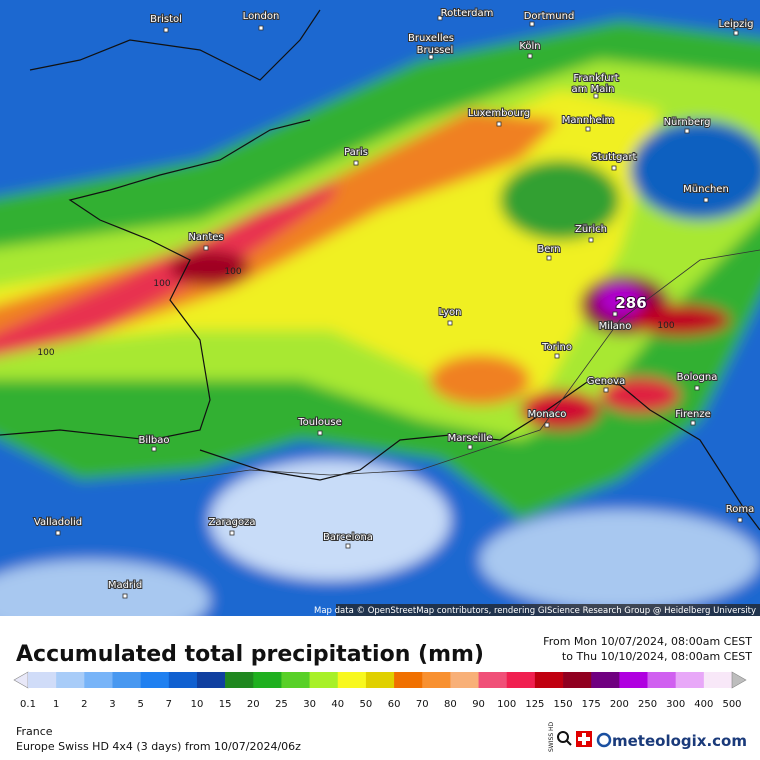 The width and height of the screenshot is (760, 760). I want to click on legend-label: 3, so click(112, 704).